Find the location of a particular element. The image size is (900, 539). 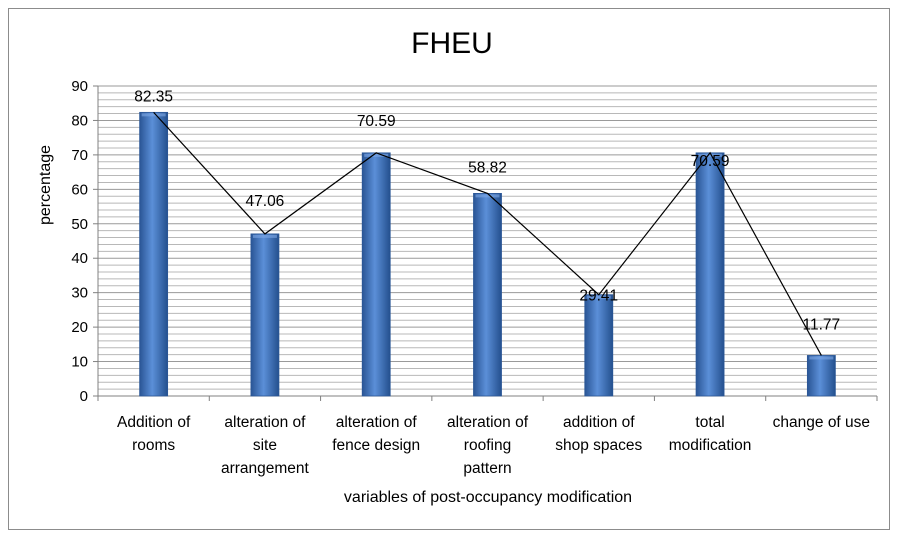

x-category-label: alteration of roofing pattern is located at coordinates (488, 445).